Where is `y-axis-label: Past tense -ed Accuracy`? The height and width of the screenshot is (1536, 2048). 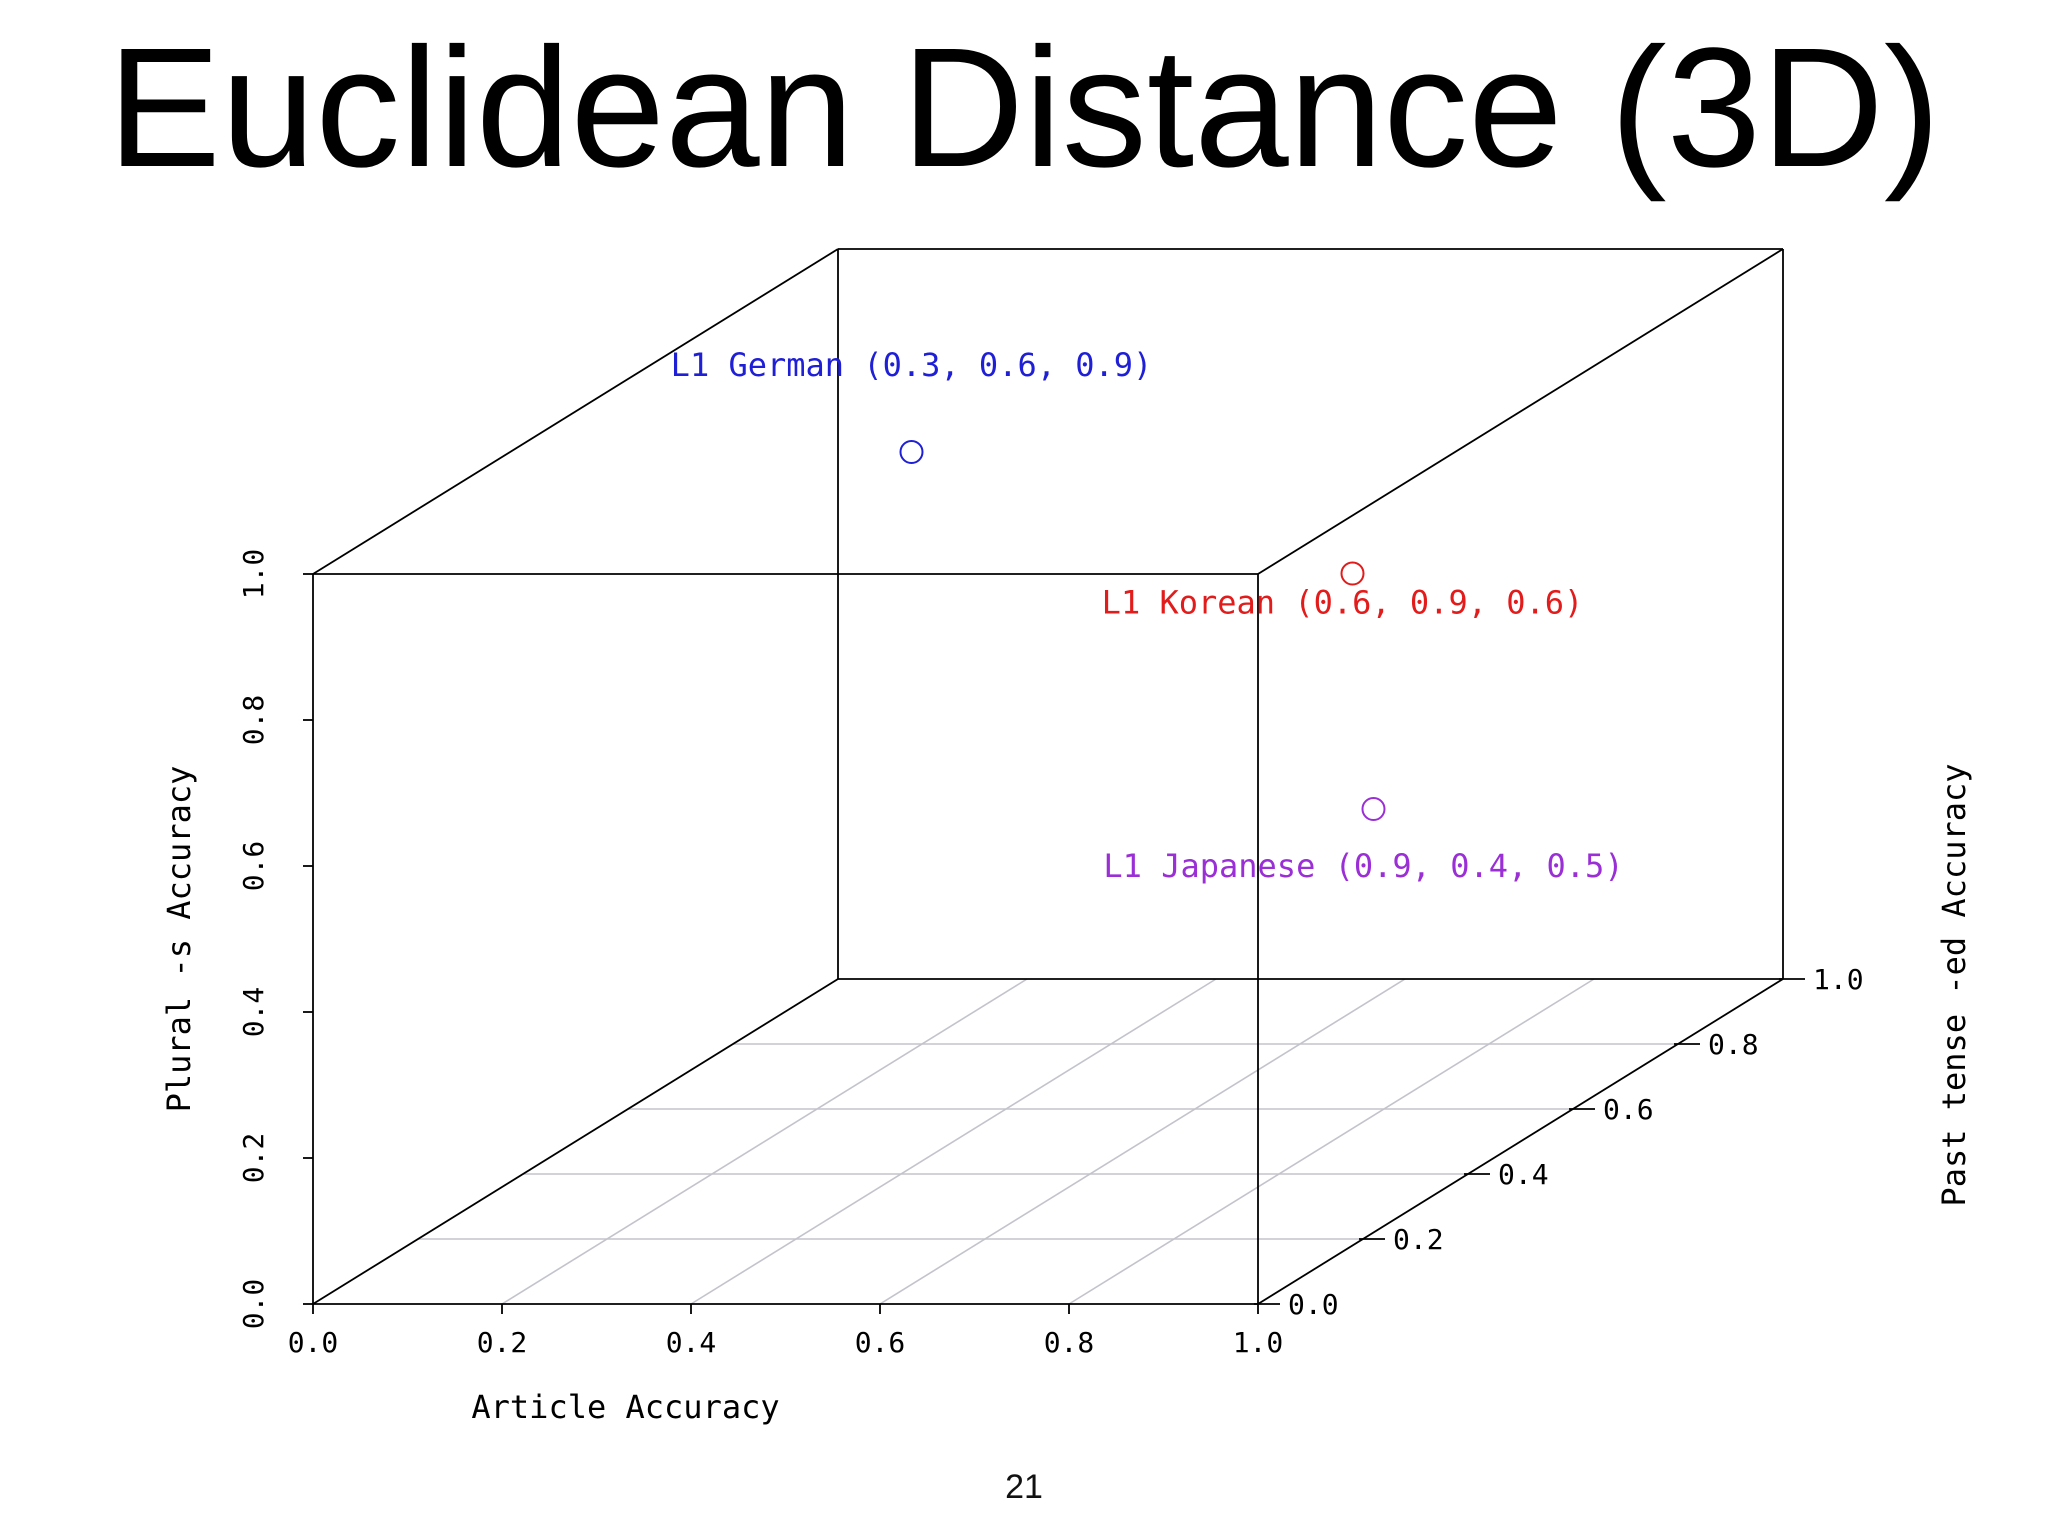 y-axis-label: Past tense -ed Accuracy is located at coordinates (1954, 984).